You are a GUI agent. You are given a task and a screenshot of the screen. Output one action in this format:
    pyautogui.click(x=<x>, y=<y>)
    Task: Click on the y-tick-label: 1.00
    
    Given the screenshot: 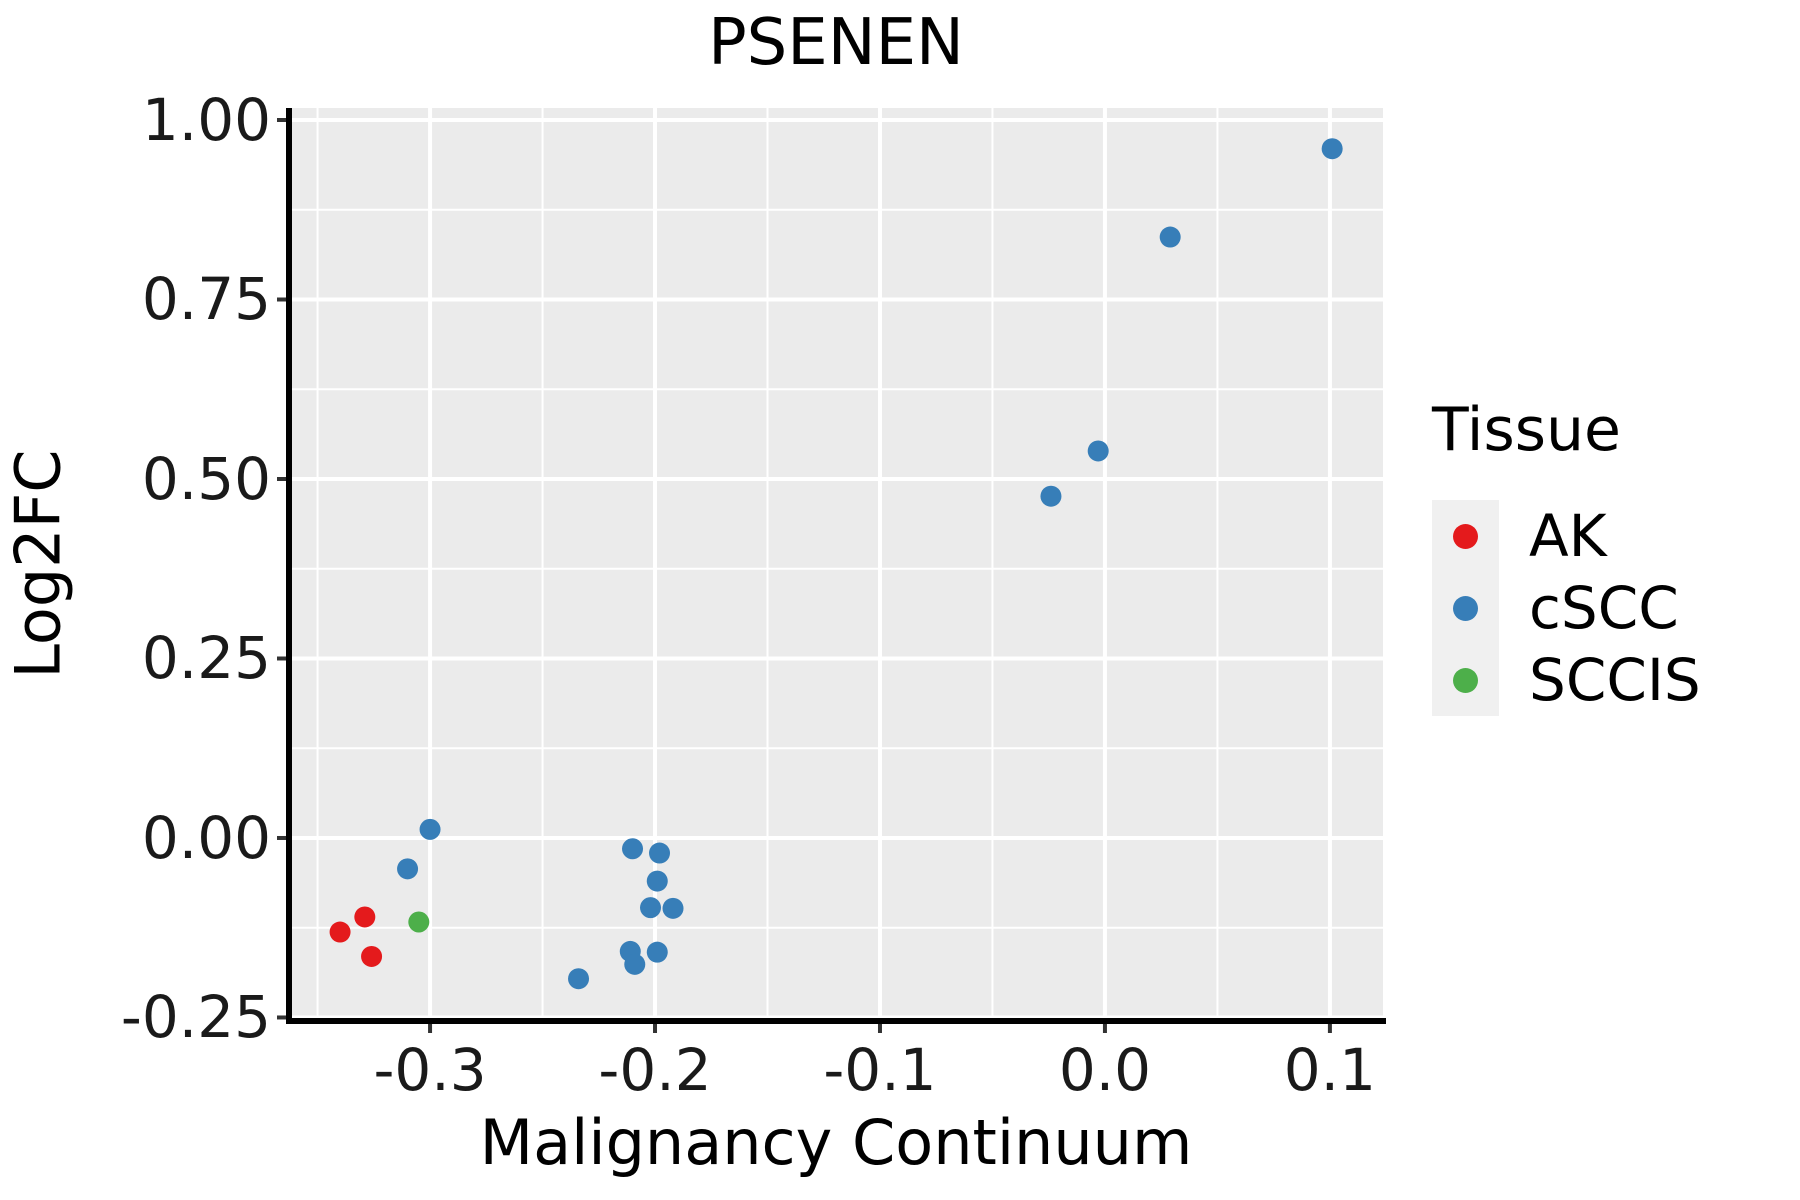 What is the action you would take?
    pyautogui.click(x=206, y=119)
    